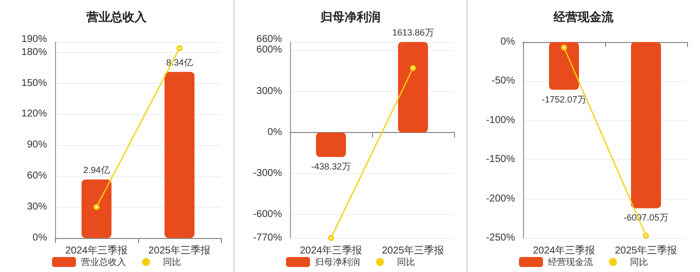 The image size is (700, 272). What do you see at coordinates (331, 167) in the screenshot?
I see `data-label: -438.32万` at bounding box center [331, 167].